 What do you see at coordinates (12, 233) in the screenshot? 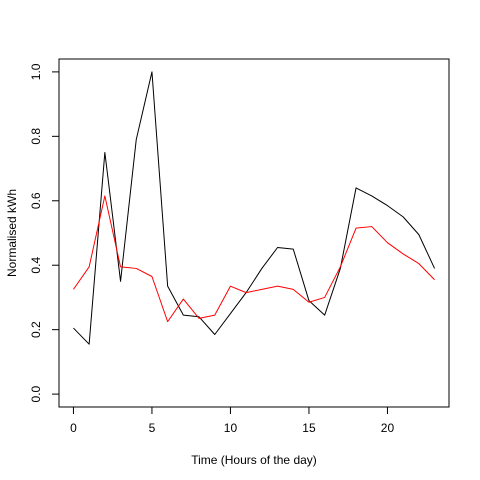
I see `y-axis-title: Normalised kWh` at bounding box center [12, 233].